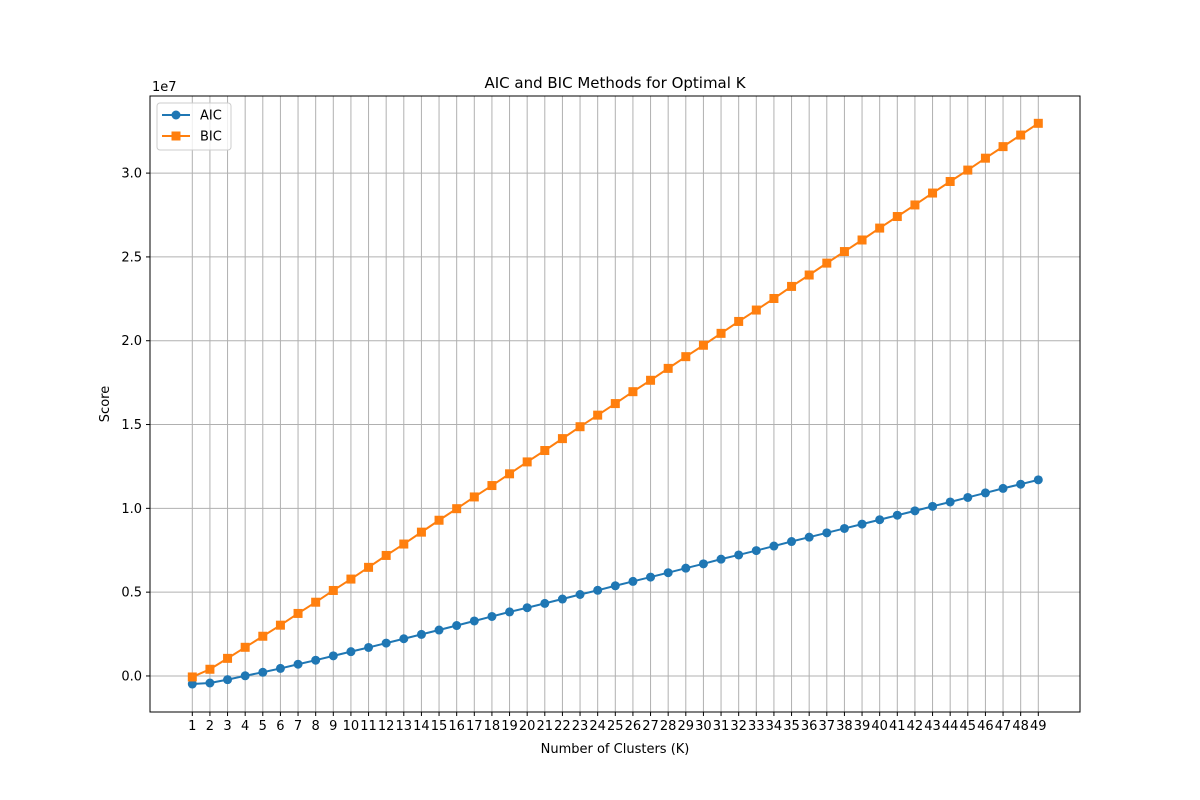 This screenshot has width=1200, height=800. What do you see at coordinates (404, 726) in the screenshot?
I see `x-tick-label: 13` at bounding box center [404, 726].